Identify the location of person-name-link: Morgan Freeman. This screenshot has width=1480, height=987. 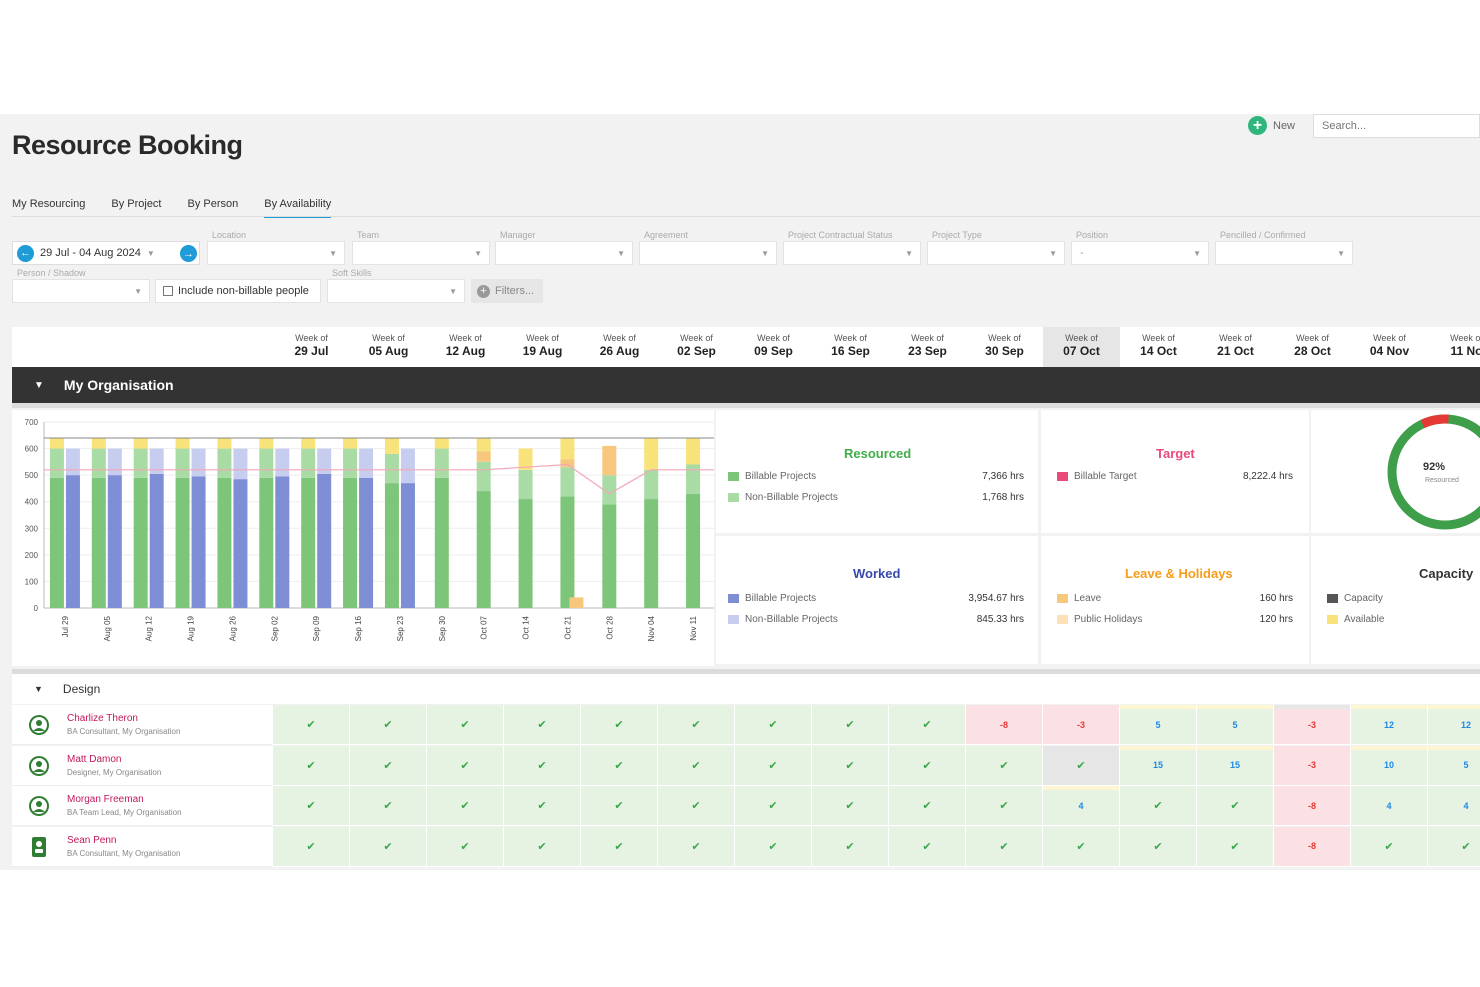
(105, 799).